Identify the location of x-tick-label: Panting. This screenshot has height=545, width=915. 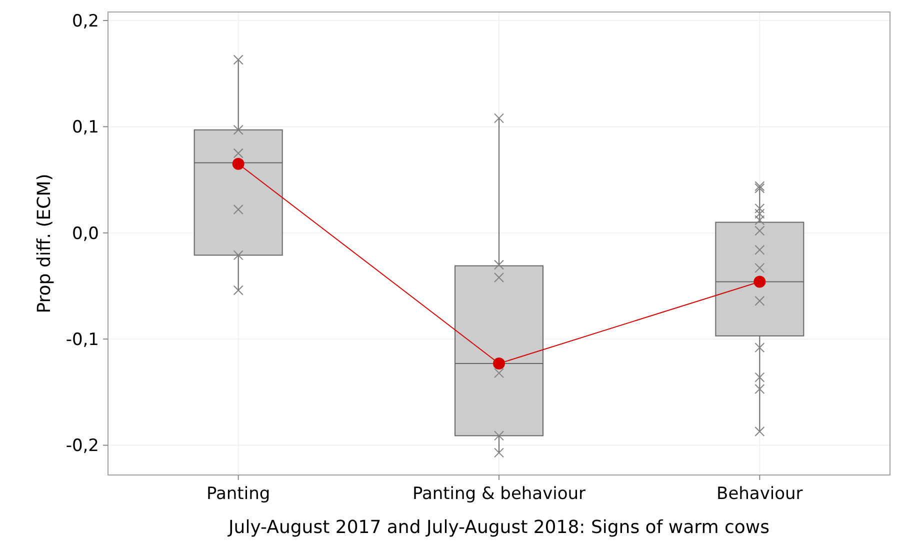
(238, 494).